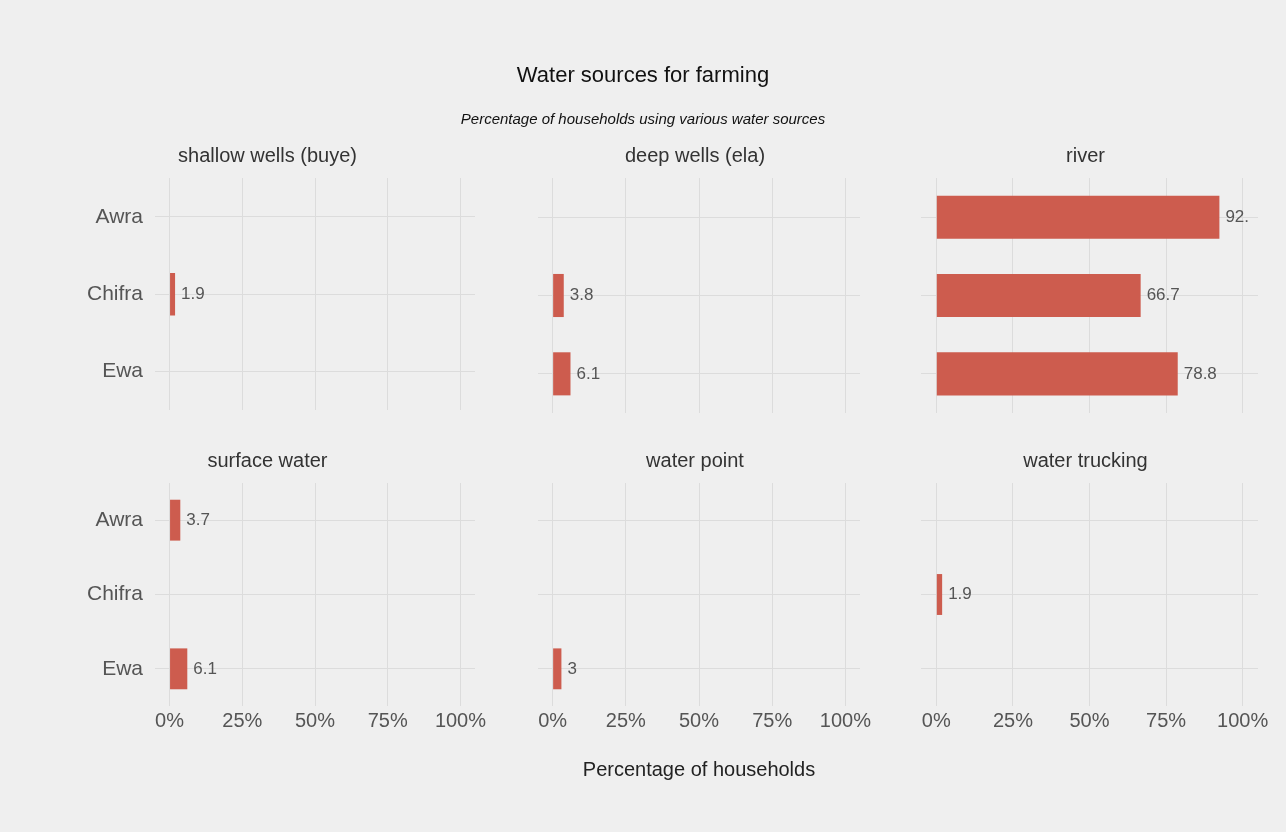  What do you see at coordinates (1163, 295) in the screenshot?
I see `data-label: 66.7` at bounding box center [1163, 295].